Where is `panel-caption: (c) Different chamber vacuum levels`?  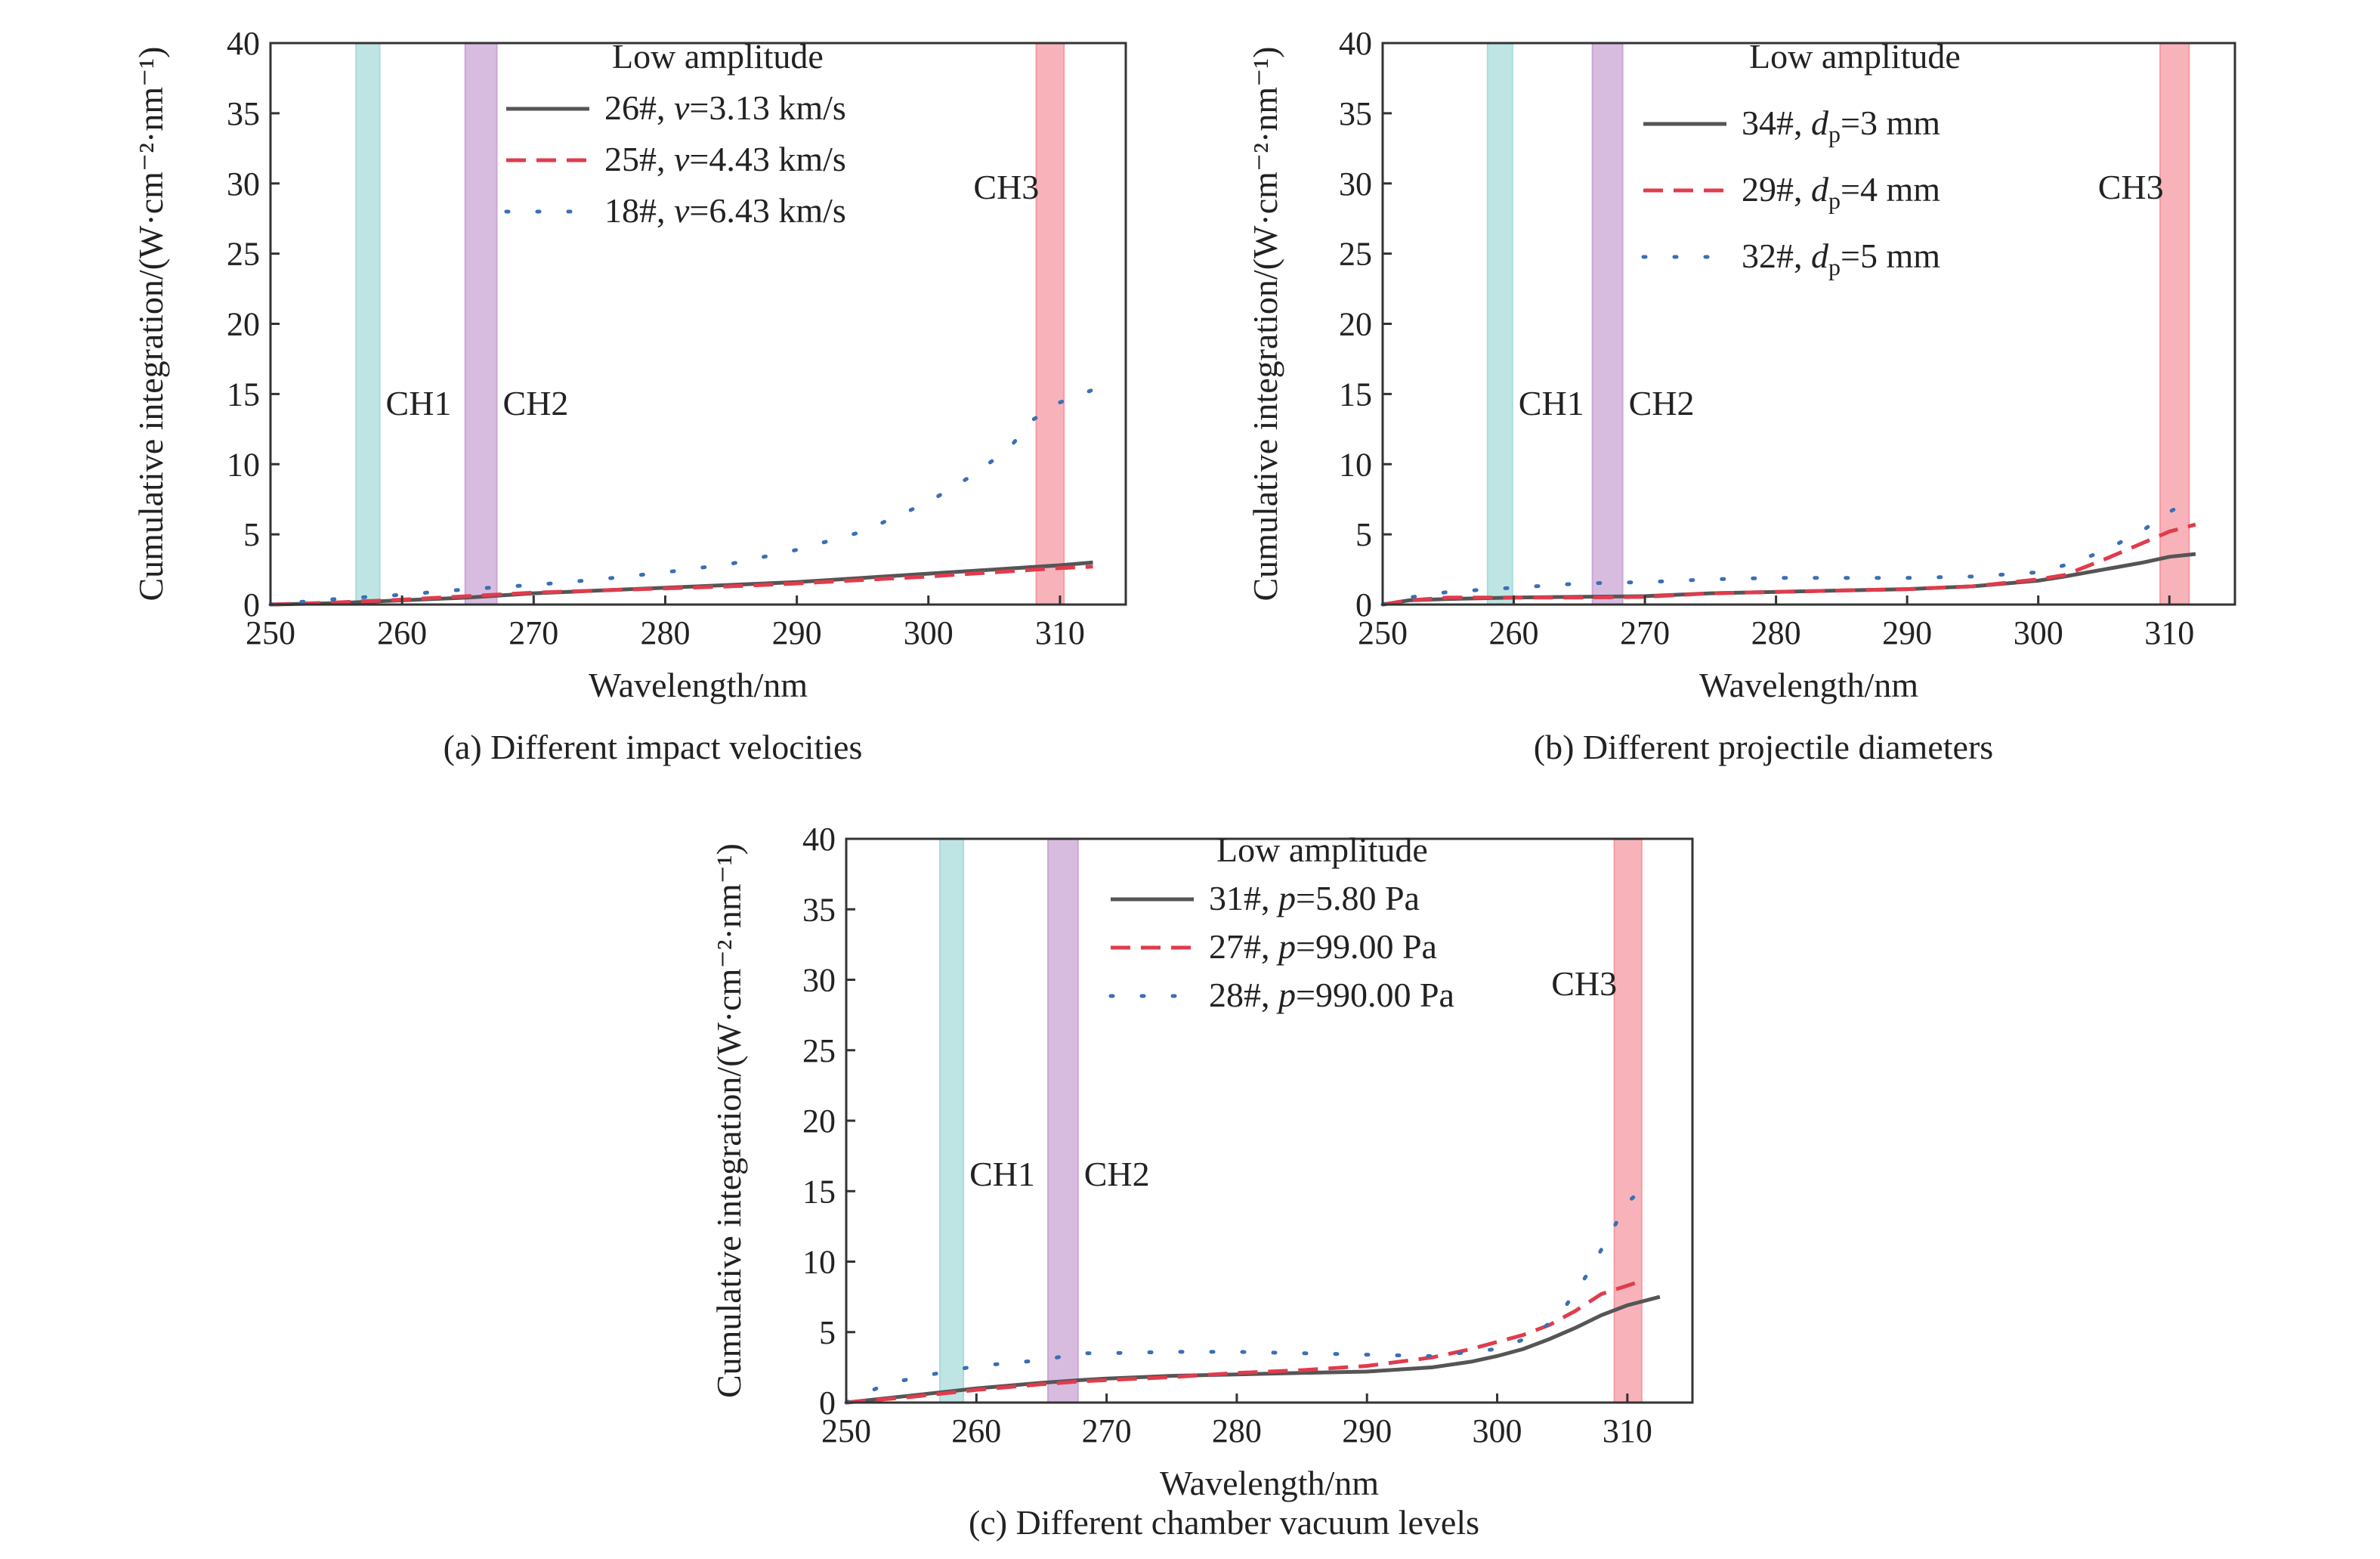
panel-caption: (c) Different chamber vacuum levels is located at coordinates (1224, 1522).